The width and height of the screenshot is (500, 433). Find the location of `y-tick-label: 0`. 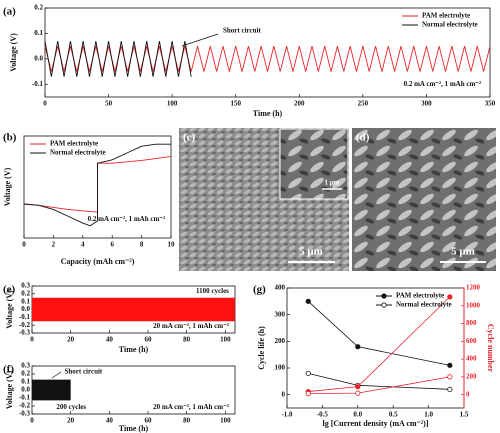

y-tick-label: 0 is located at coordinates (284, 394).